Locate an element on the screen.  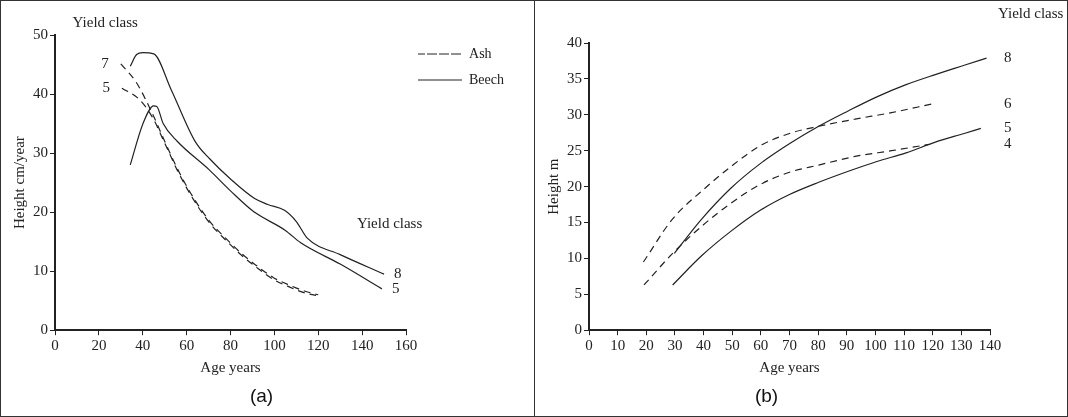
text: 4 is located at coordinates (1008, 143).